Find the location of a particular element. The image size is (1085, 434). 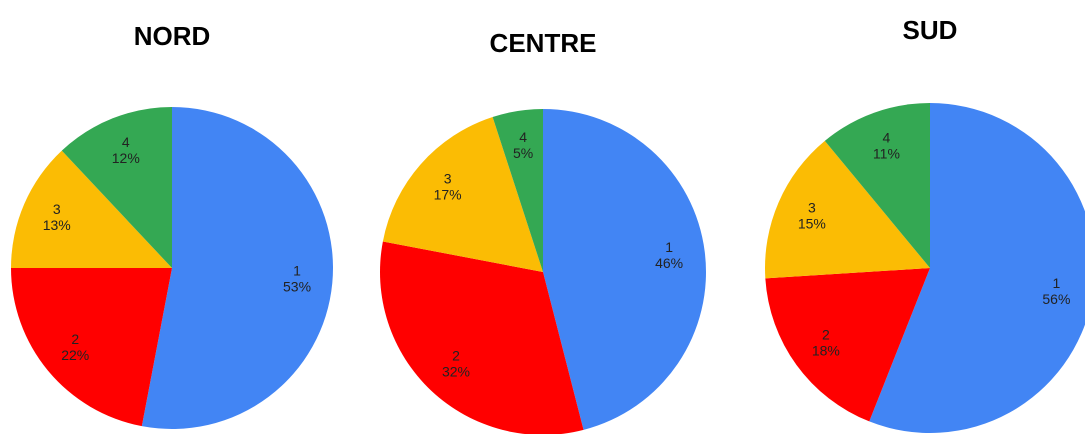

slice-value-label: 46% is located at coordinates (669, 263).